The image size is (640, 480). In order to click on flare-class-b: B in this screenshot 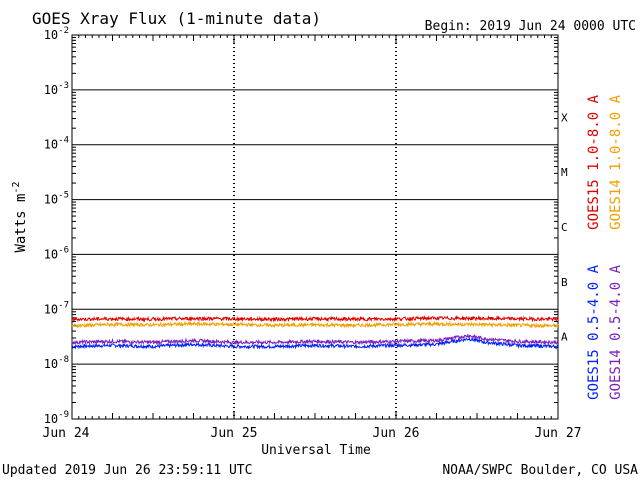, I will do `click(564, 282)`.